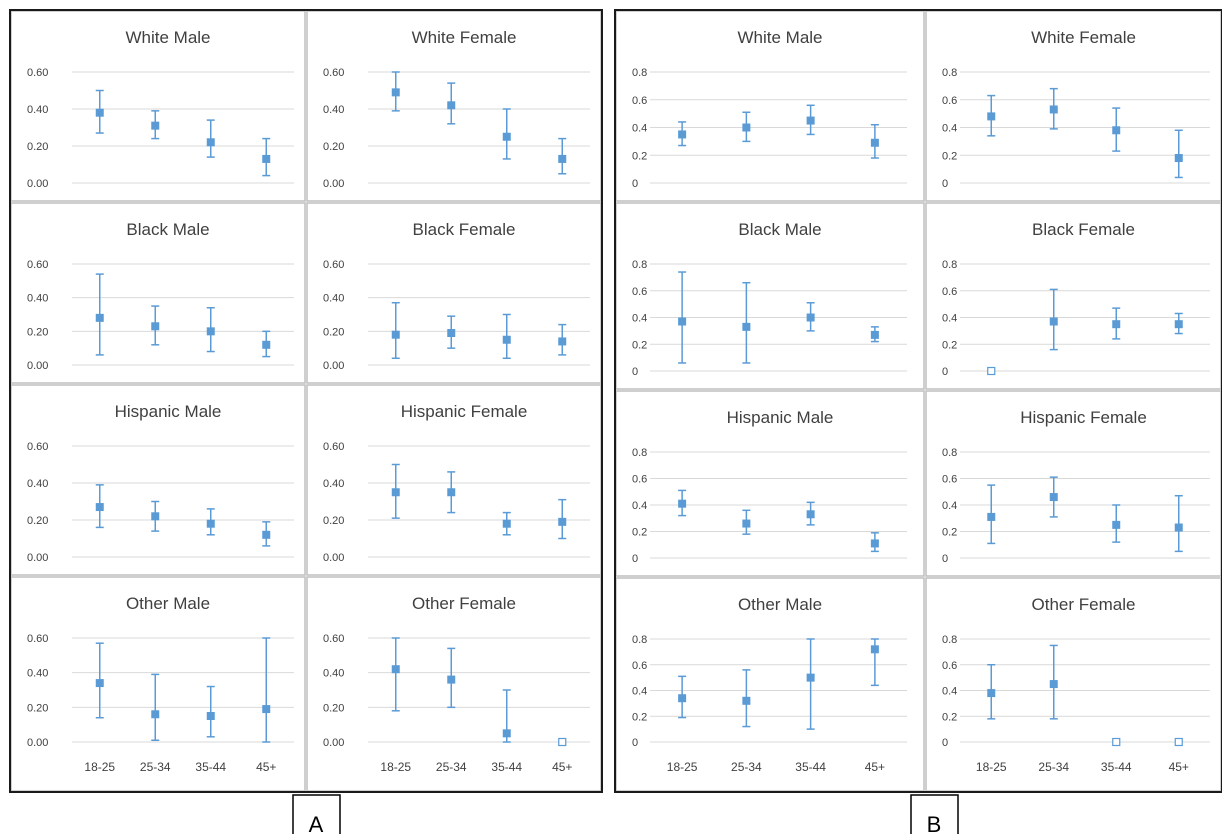 This screenshot has height=834, width=1222. I want to click on panel-b-white-female: White Female 0.8 0.6 0.4 0.2 0, so click(1076, 109).